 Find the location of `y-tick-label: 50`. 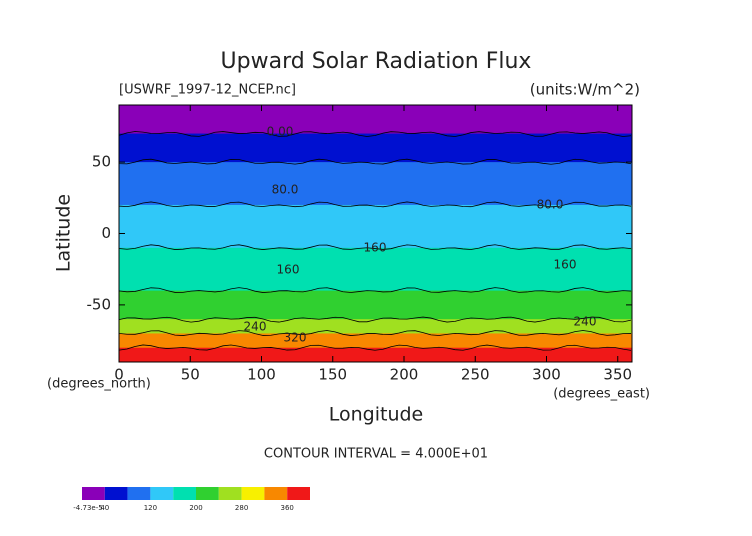

y-tick-label: 50 is located at coordinates (101, 162).